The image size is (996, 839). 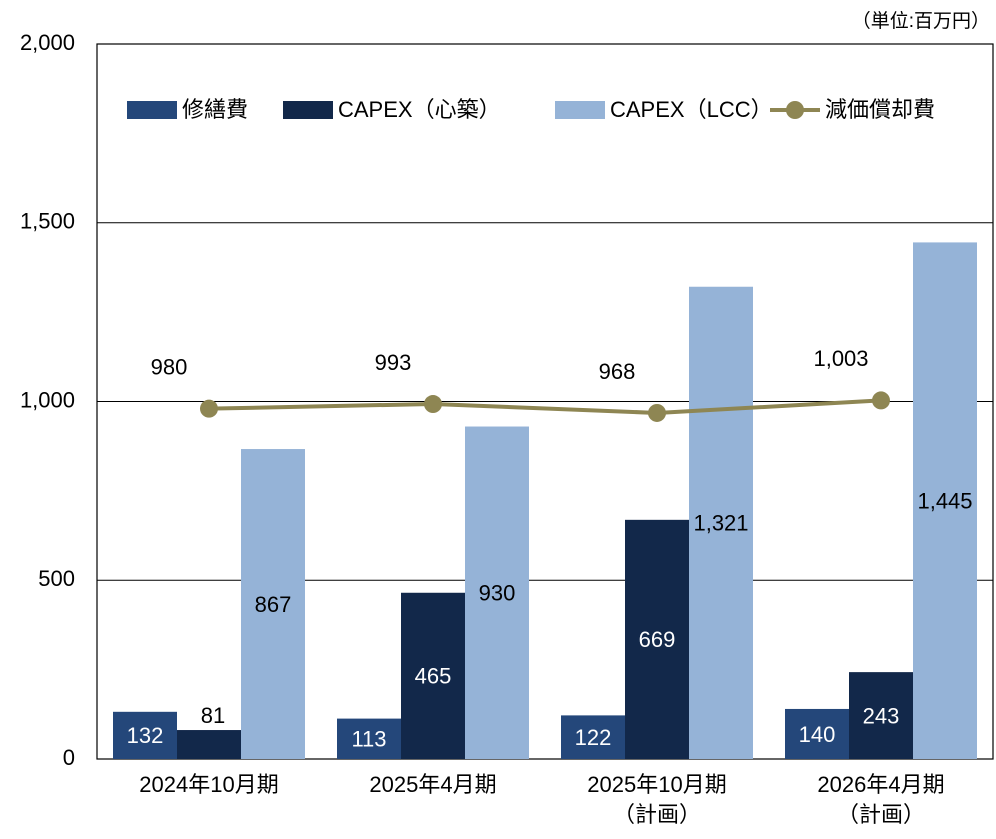 I want to click on y-tick-label: 1,000, so click(x=47, y=399).